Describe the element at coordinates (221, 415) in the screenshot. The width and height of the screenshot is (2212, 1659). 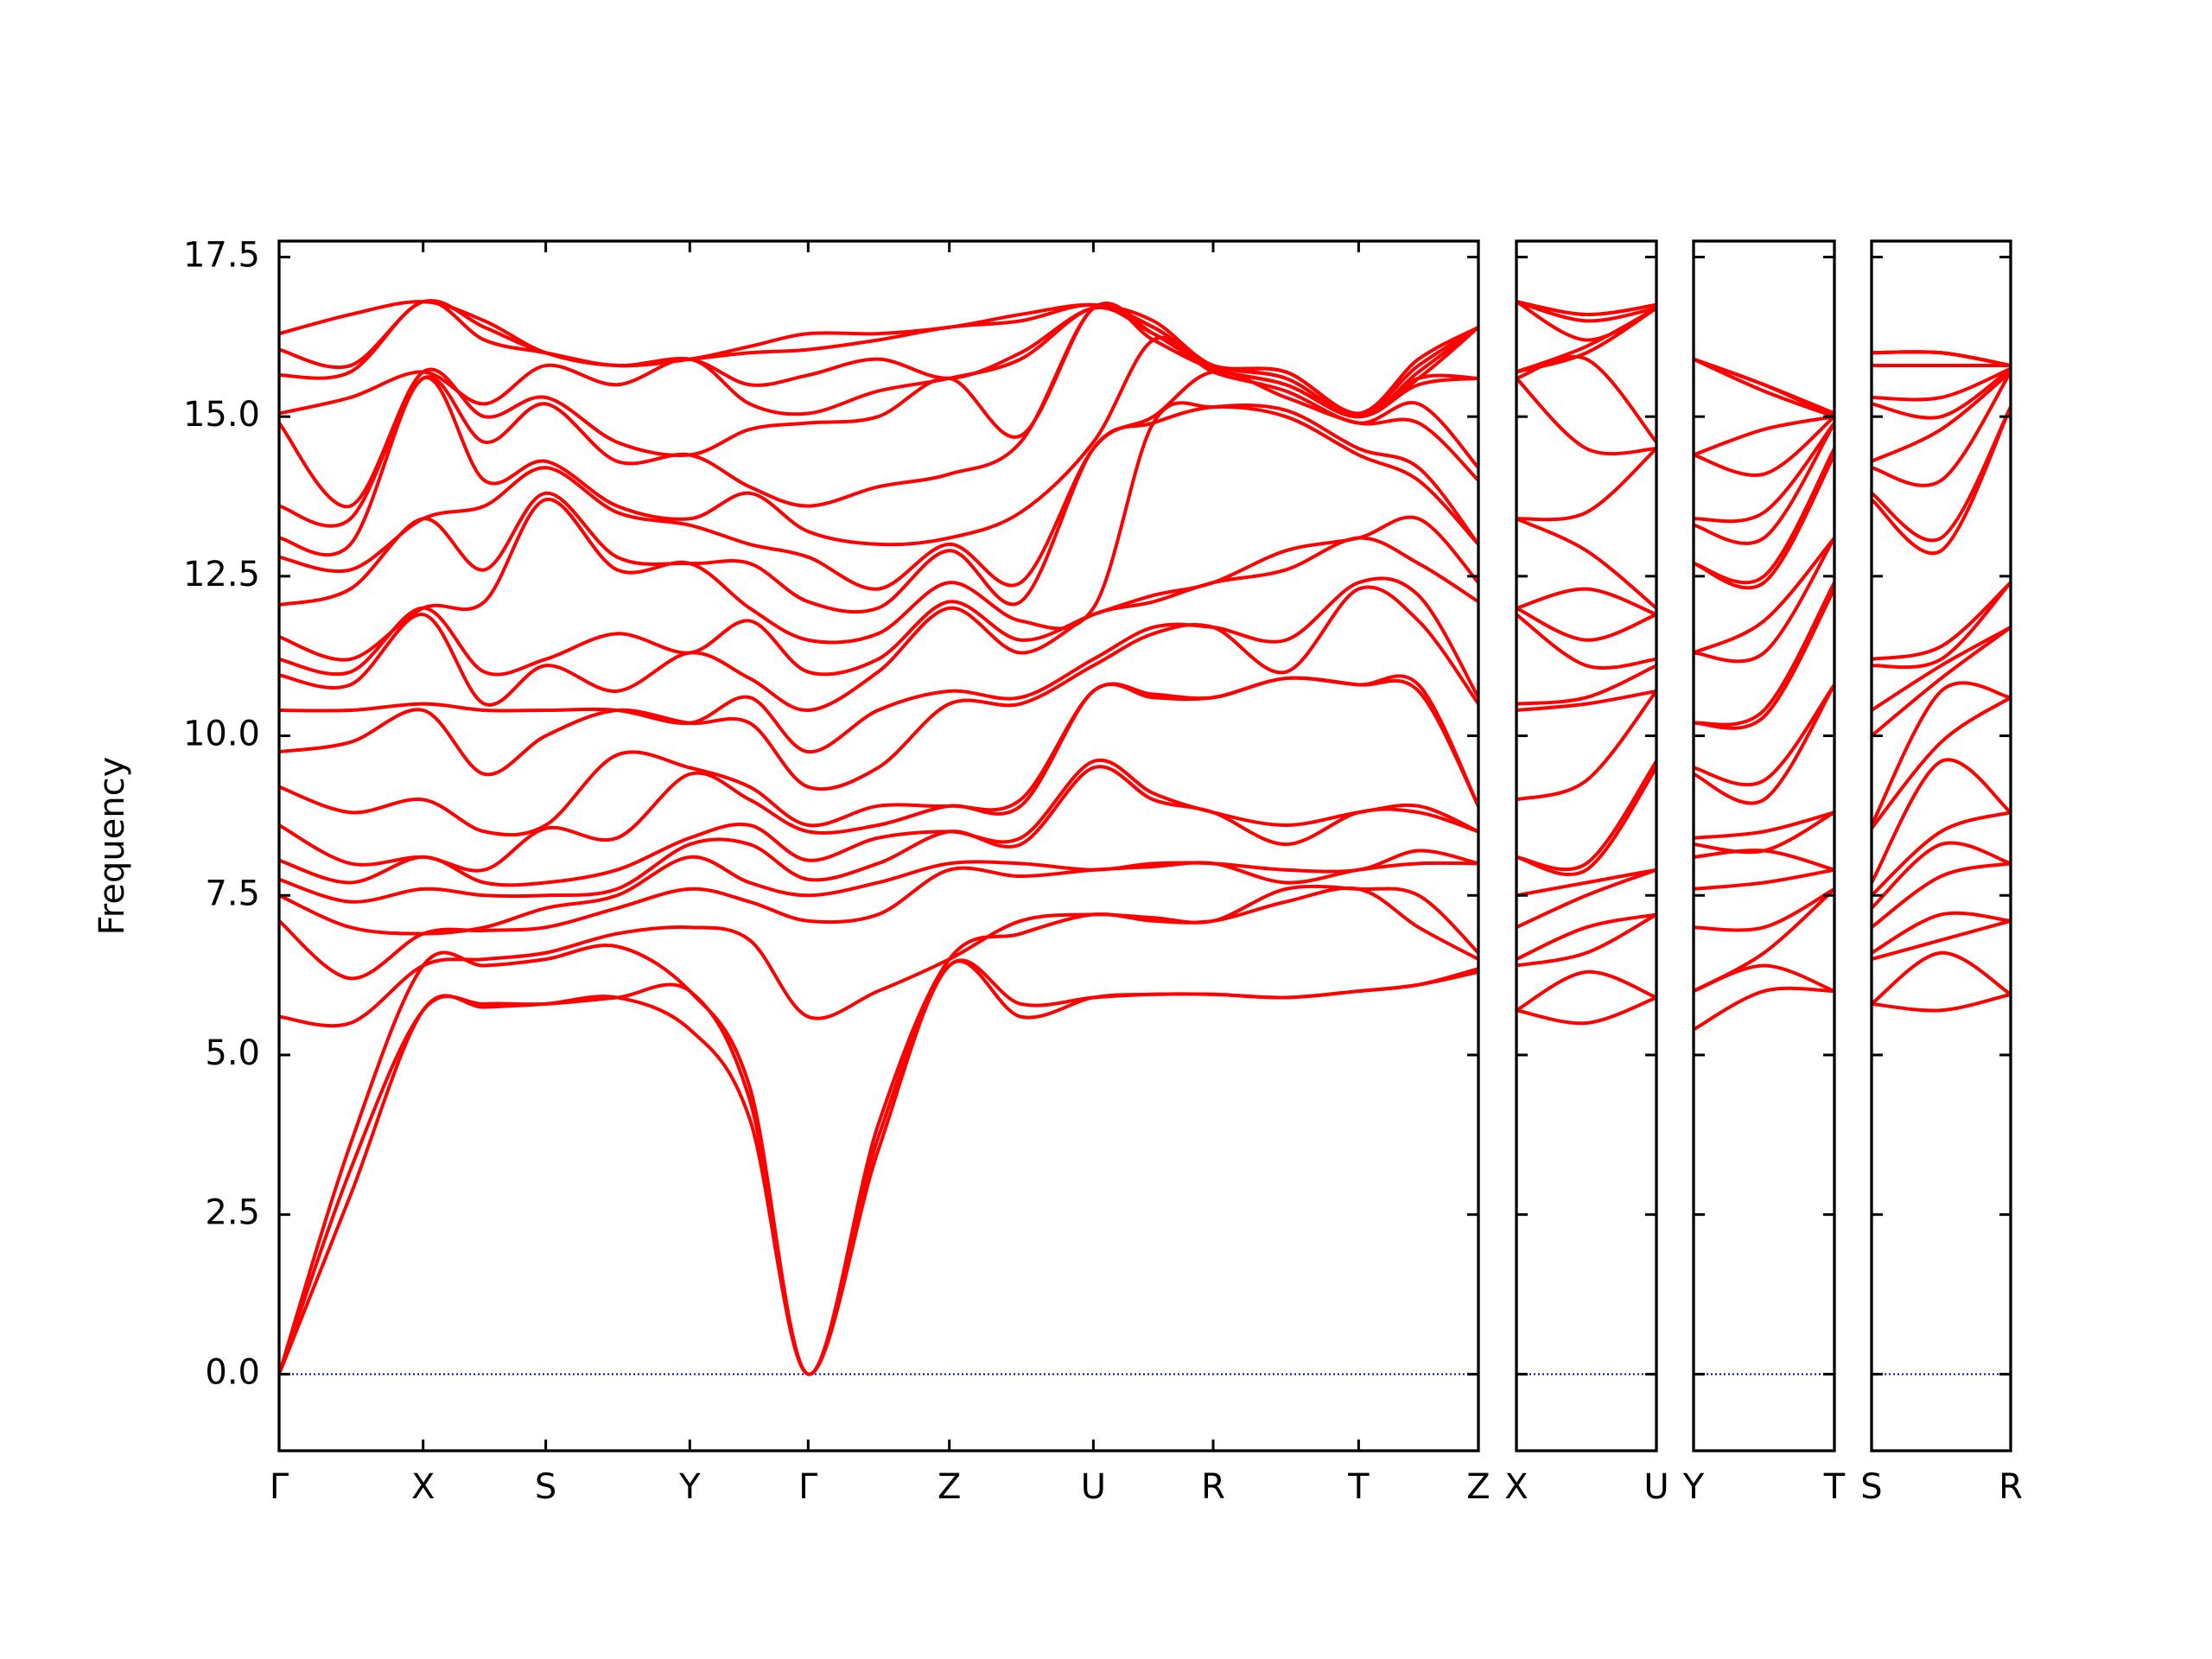
I see `y-tick-label: 15.0` at that location.